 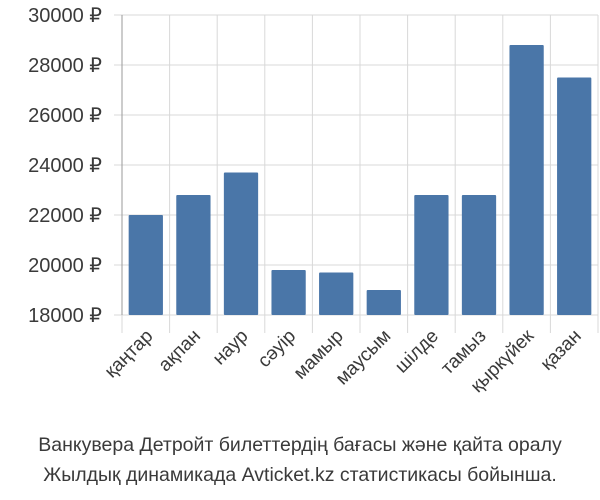 What do you see at coordinates (561, 350) in the screenshot?
I see `x-tick-label: қазан` at bounding box center [561, 350].